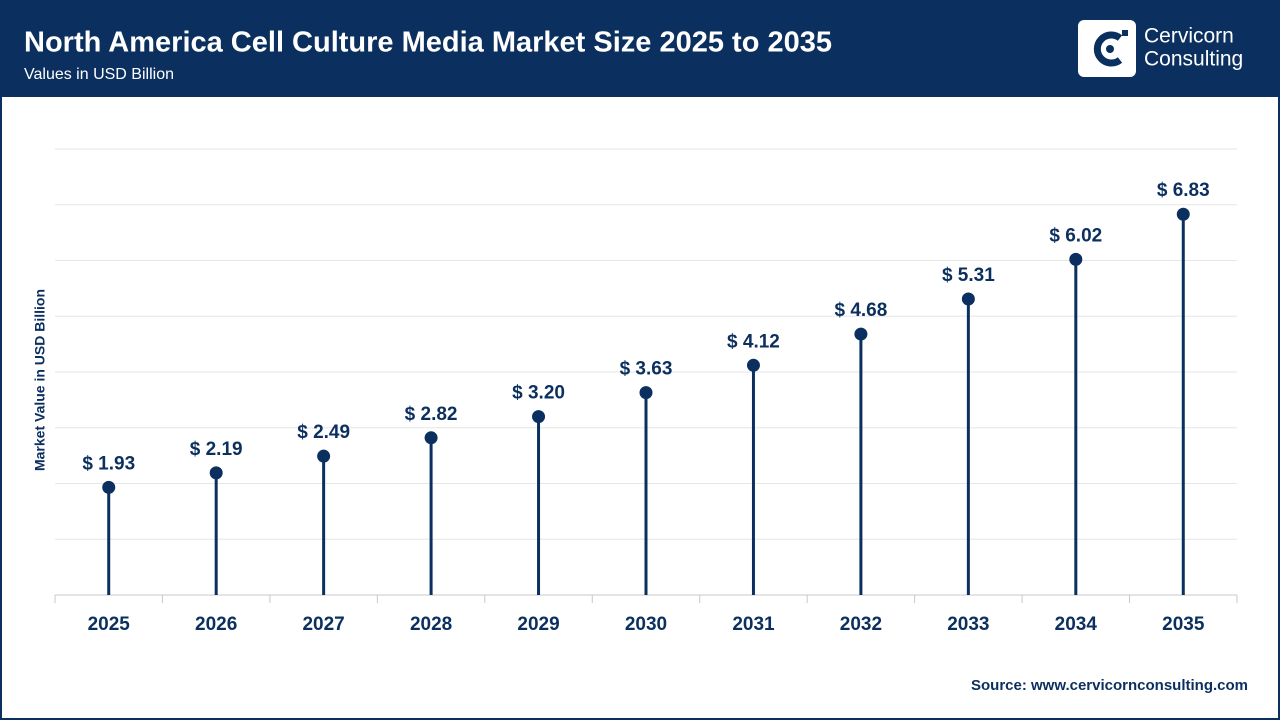 This screenshot has height=720, width=1280. Describe the element at coordinates (1075, 235) in the screenshot. I see `value-label: $ 6.02` at that location.